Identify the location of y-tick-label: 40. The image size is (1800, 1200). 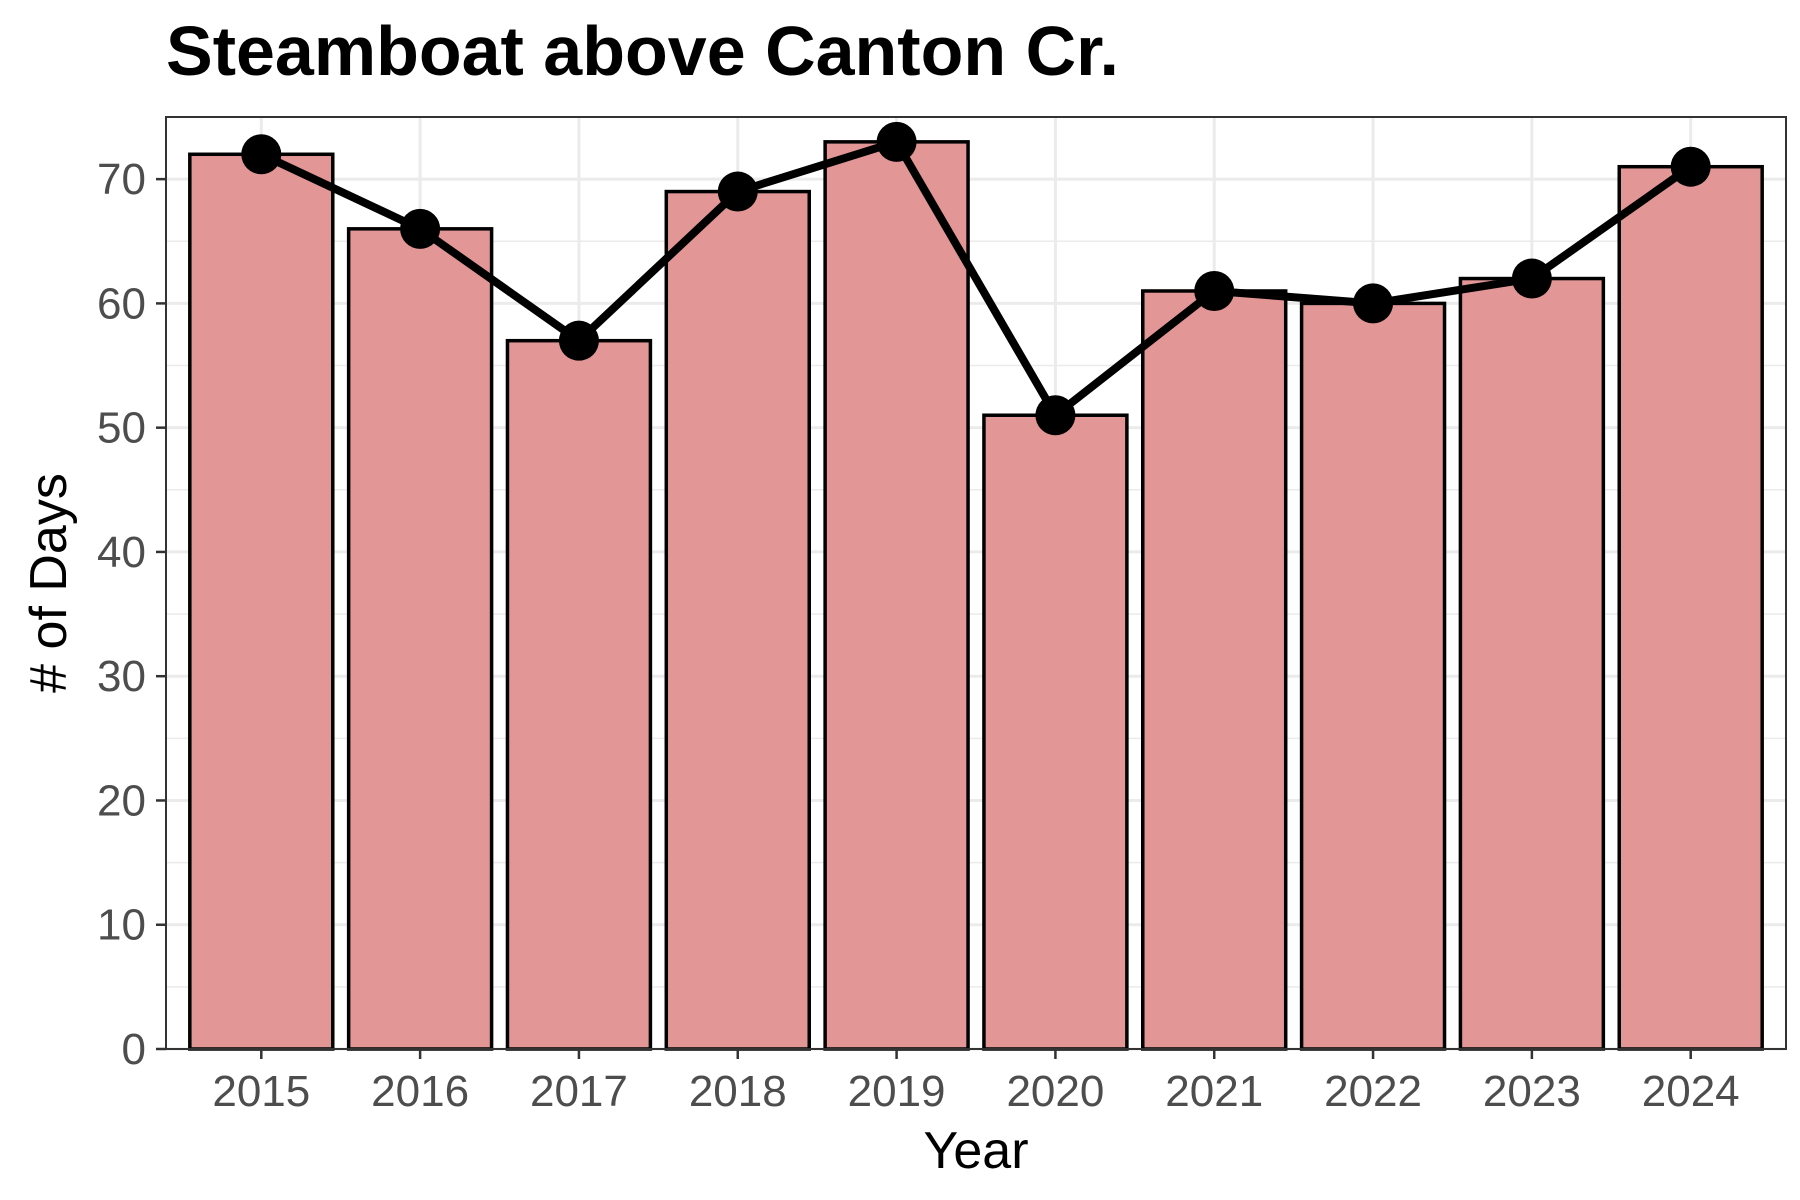
(121, 552).